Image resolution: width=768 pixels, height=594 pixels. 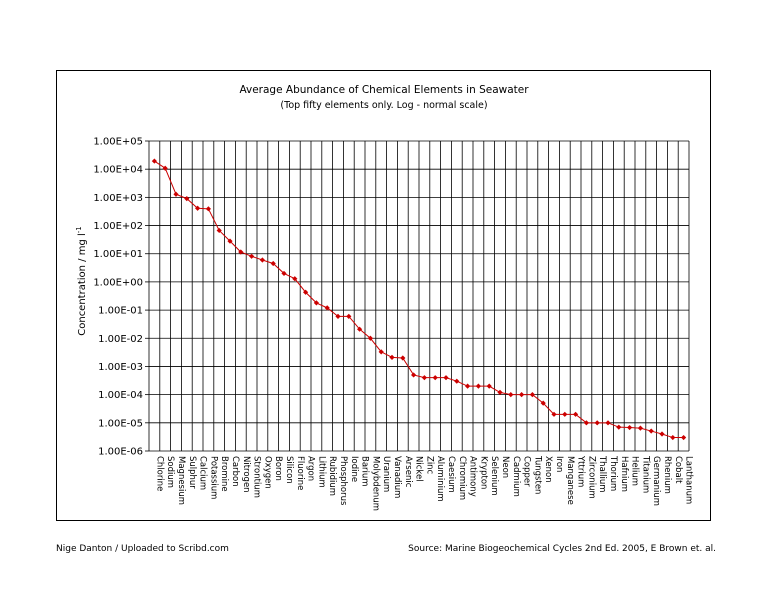 I want to click on x-tick-label: Hafnium, so click(x=624, y=474).